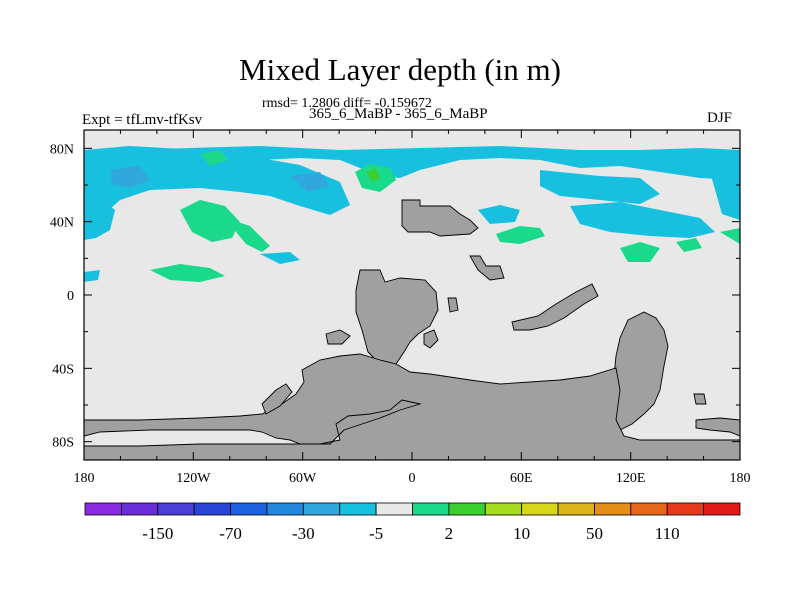 This screenshot has height=600, width=800. I want to click on y-tick-label: 0, so click(70, 296).